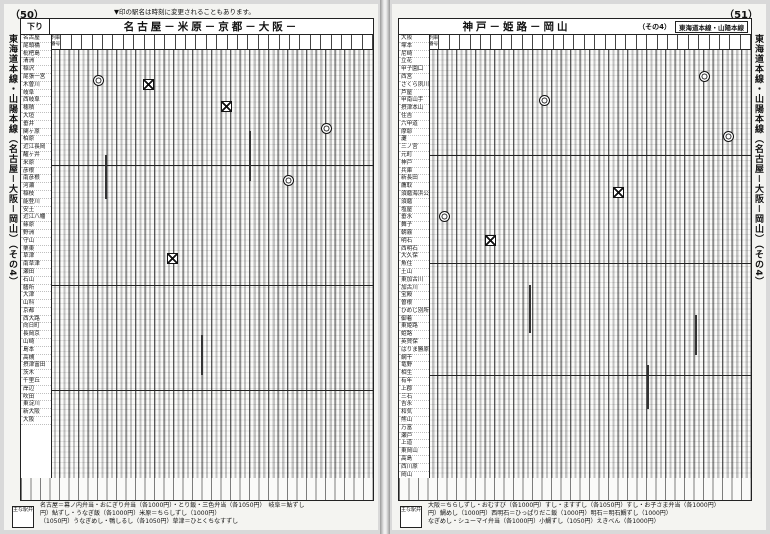  I want to click on station-name: 清洲, so click(36, 62).